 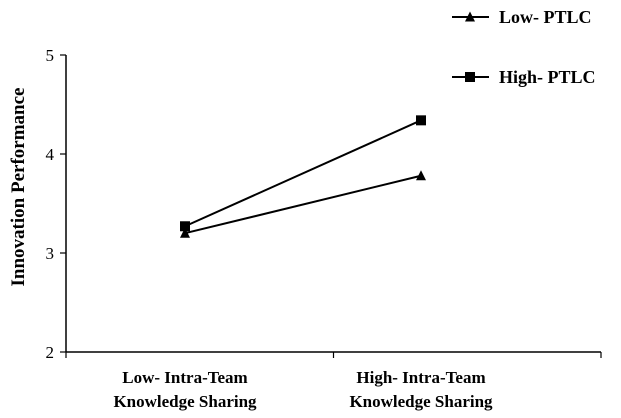 I want to click on y-axis-title: Innovation Performance, so click(x=18, y=187).